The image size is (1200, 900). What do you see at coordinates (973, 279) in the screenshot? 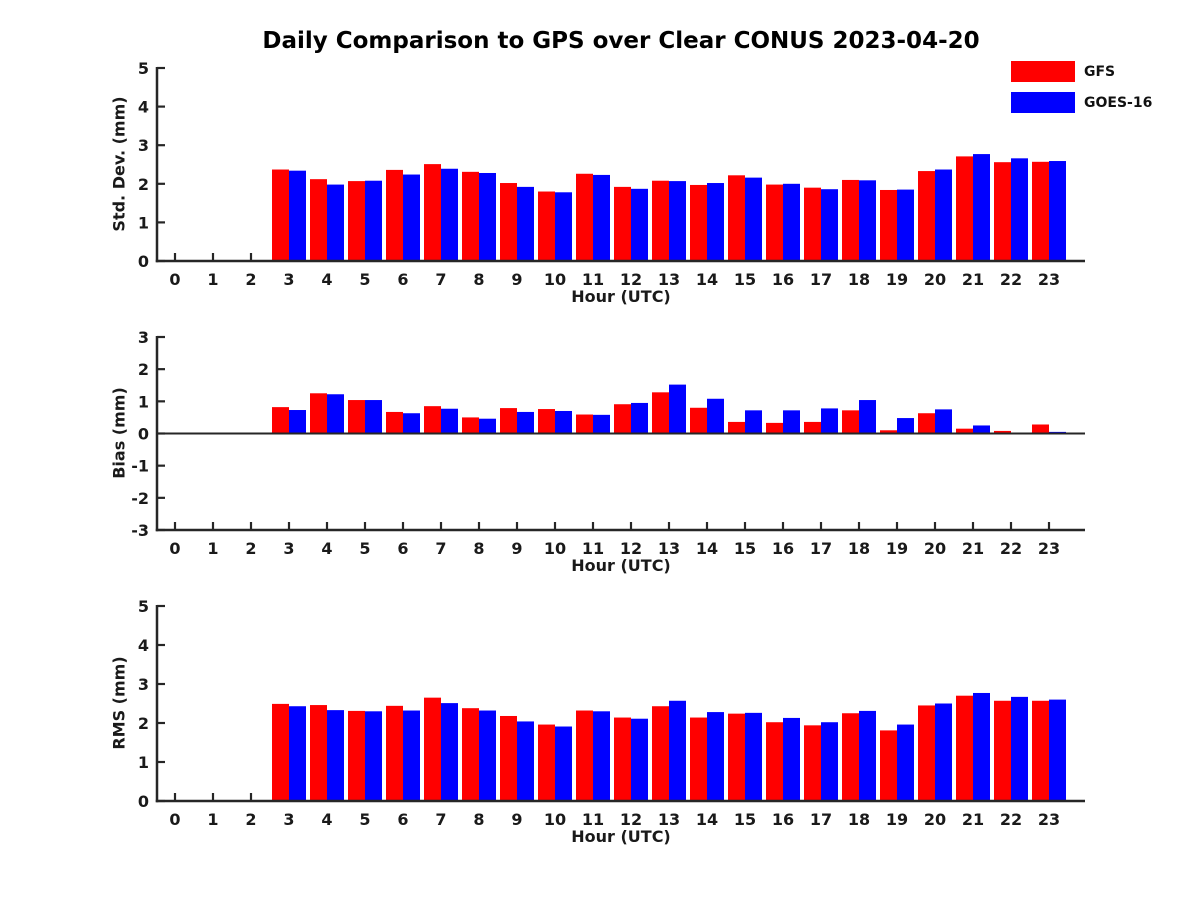
I see `x-tick-label: 21` at bounding box center [973, 279].